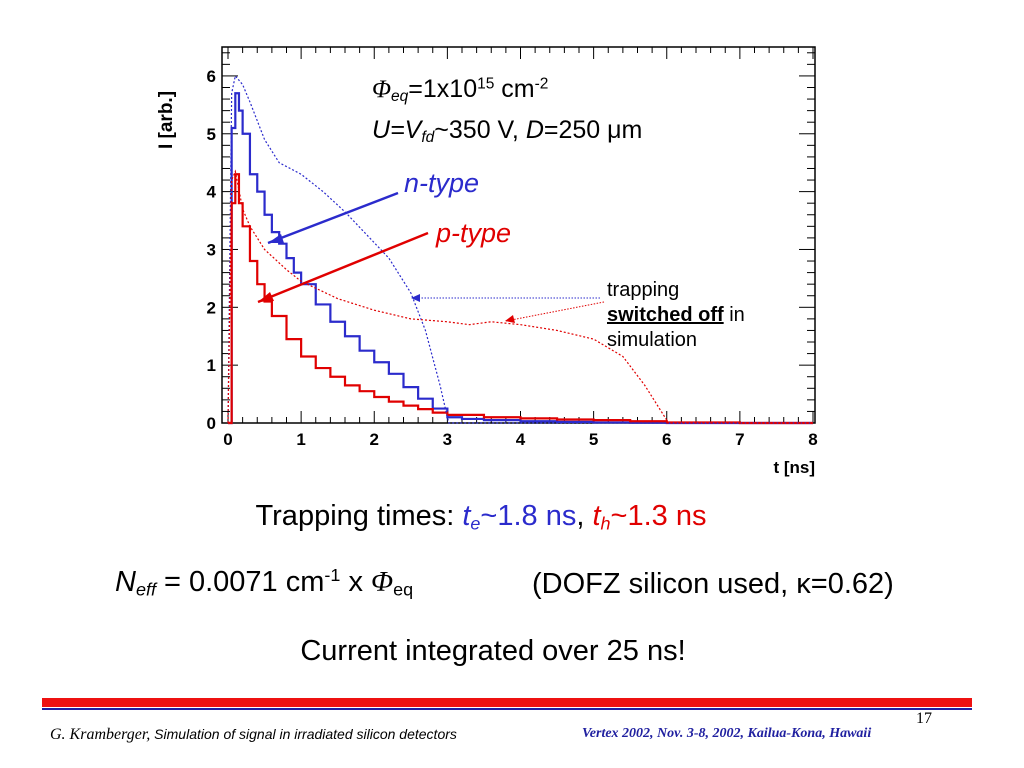 This screenshot has width=1024, height=768. I want to click on trapping-times: Trapping times: te~1.8 ns, th~1.3 ns, so click(496, 517).